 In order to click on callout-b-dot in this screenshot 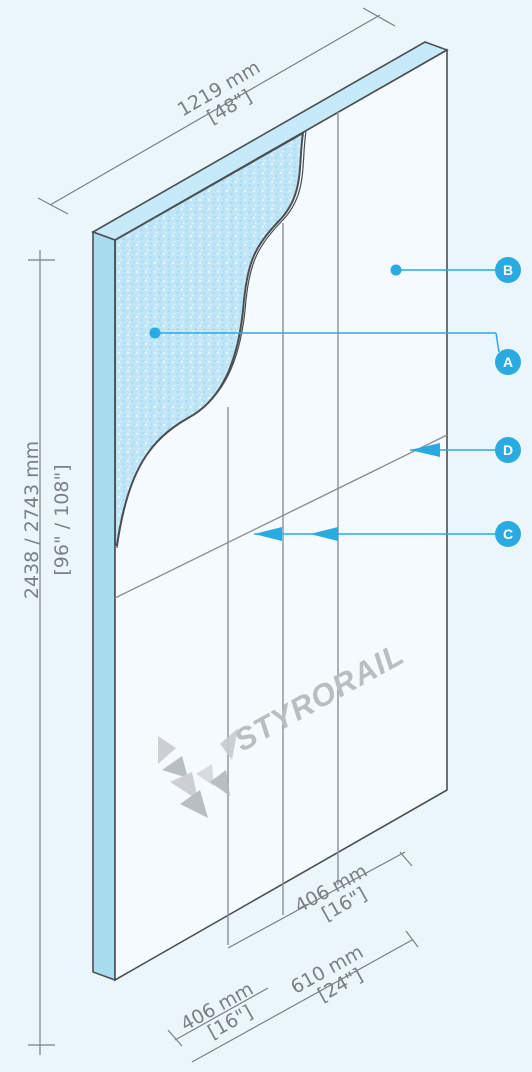, I will do `click(396, 270)`.